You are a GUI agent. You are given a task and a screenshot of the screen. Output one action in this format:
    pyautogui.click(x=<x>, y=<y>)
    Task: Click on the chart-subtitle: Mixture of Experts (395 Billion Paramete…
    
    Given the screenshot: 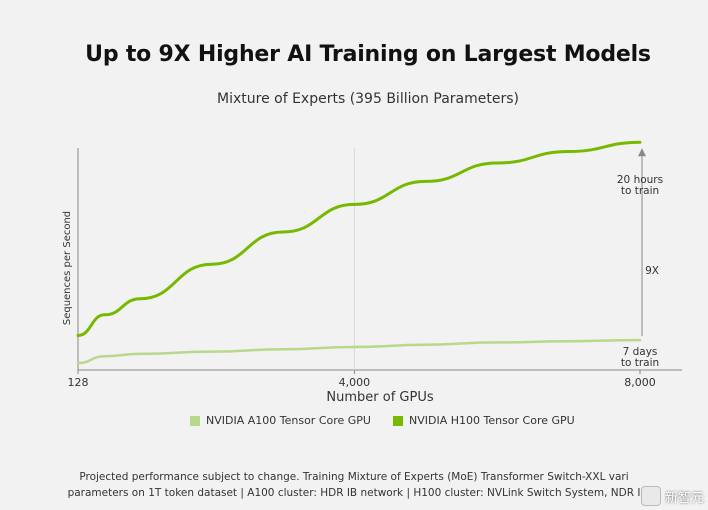 What is the action you would take?
    pyautogui.click(x=368, y=99)
    